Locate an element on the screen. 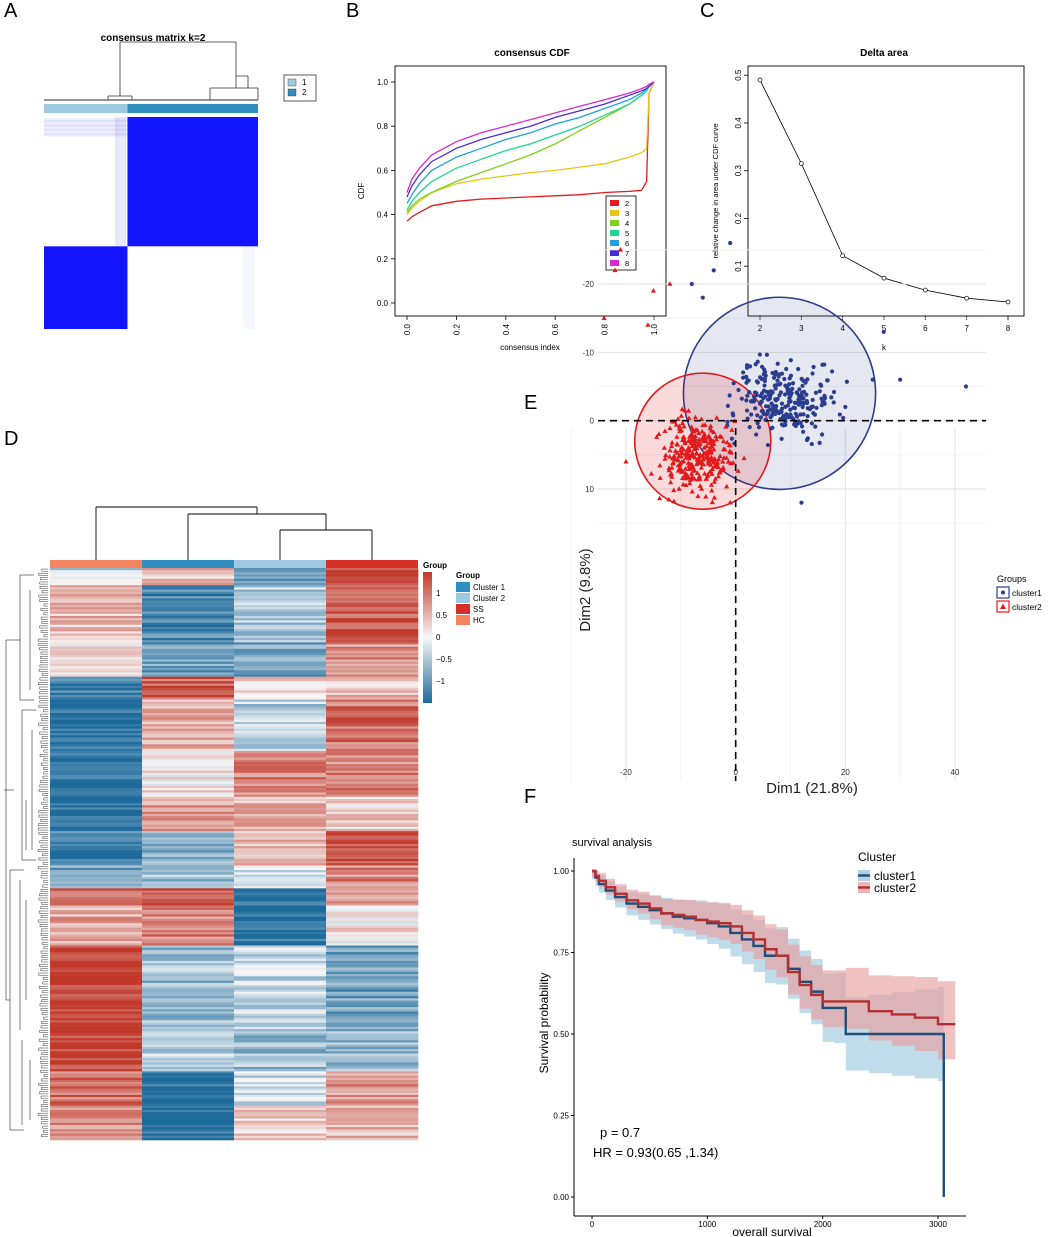 The width and height of the screenshot is (1052, 1237). pca-legend-key-cluster2 is located at coordinates (1003, 606).